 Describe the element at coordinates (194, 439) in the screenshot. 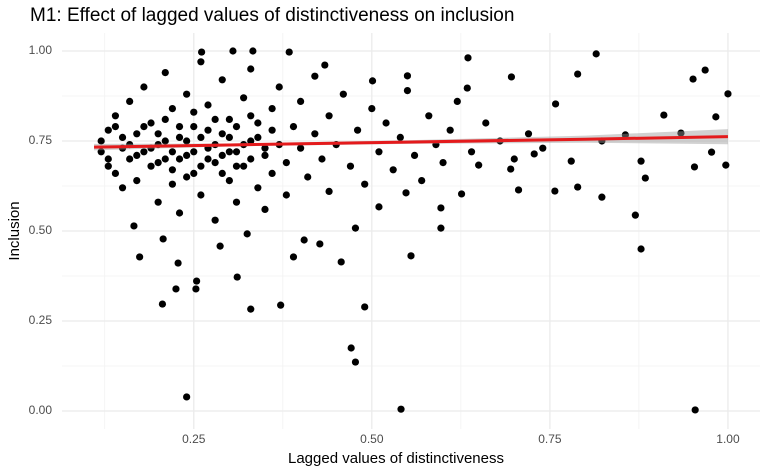

I see `x-tick-label: 0.25` at that location.